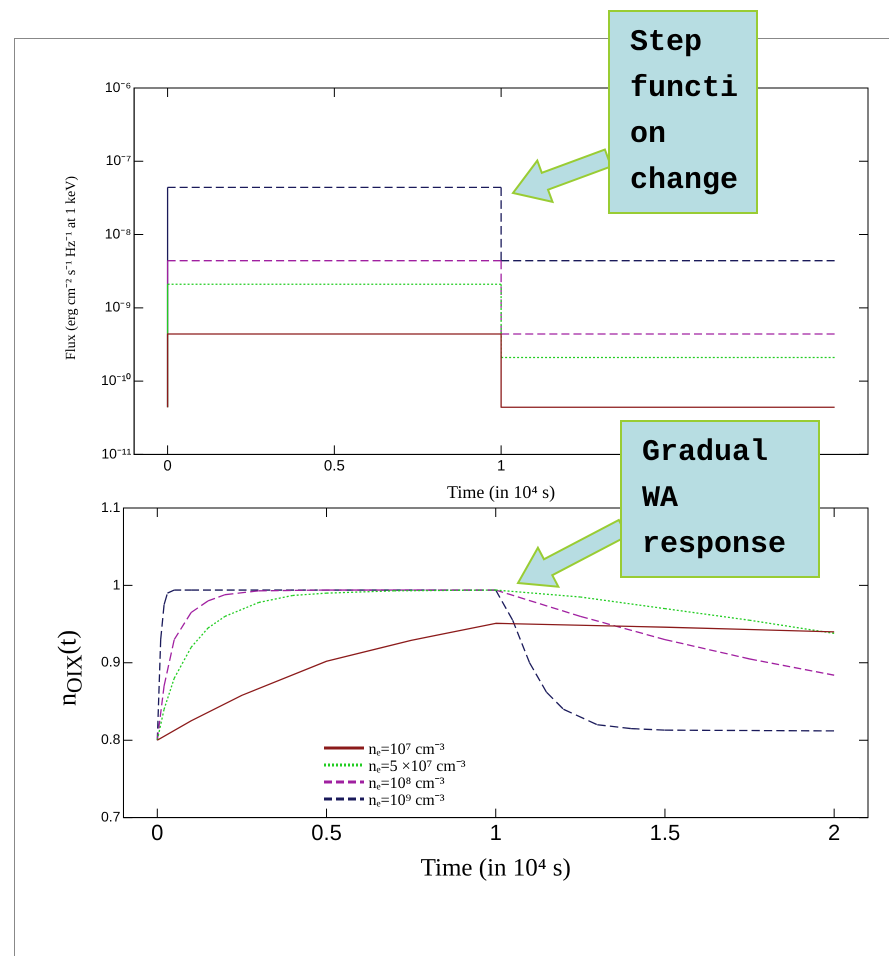 The width and height of the screenshot is (889, 956). What do you see at coordinates (71, 268) in the screenshot?
I see `y-axis-title: Flux (erg cm⁻² s⁻¹ Hz⁻¹ at 1 keV)` at bounding box center [71, 268].